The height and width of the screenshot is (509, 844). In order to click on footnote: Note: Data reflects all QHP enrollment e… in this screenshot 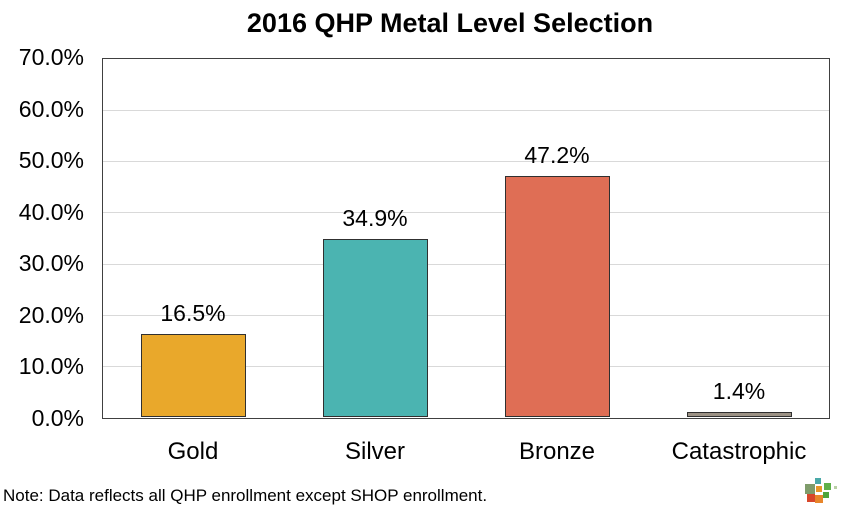, I will do `click(245, 495)`.